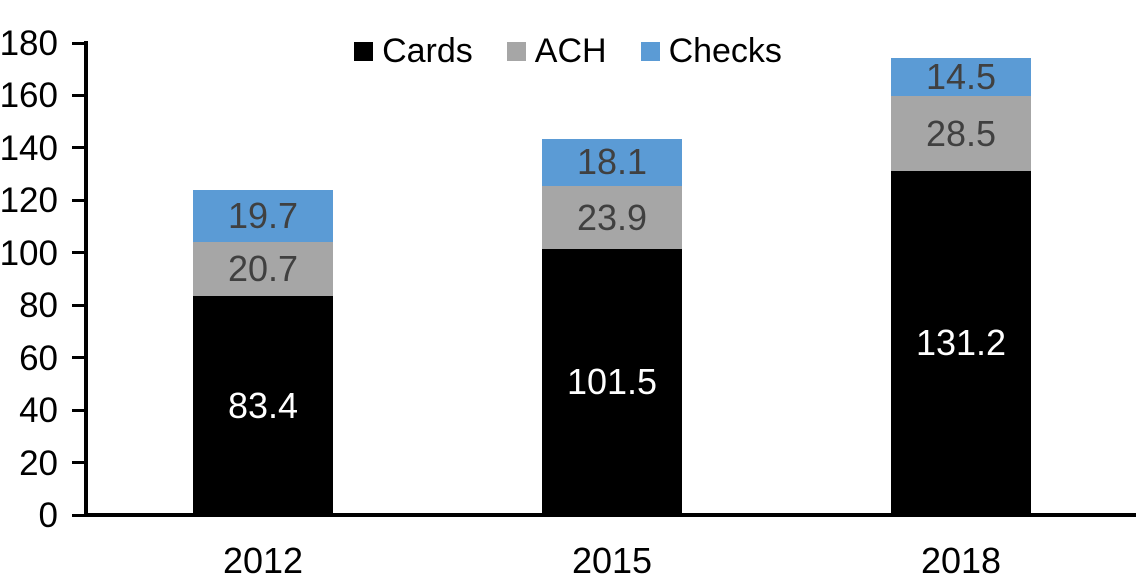 The height and width of the screenshot is (588, 1136). Describe the element at coordinates (612, 560) in the screenshot. I see `x-axis-category-label: 2015` at that location.